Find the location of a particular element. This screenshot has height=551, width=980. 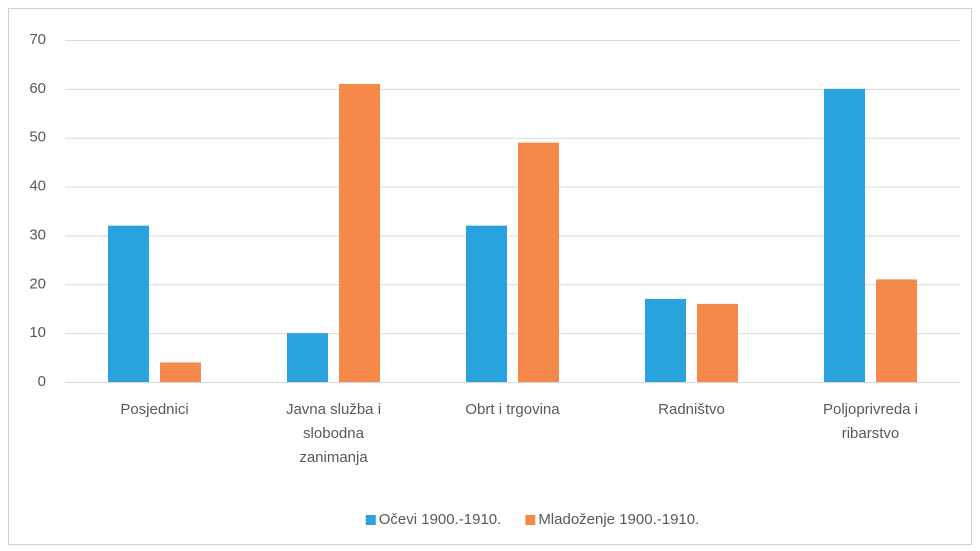

x-tick-label: Obrt i trgovina is located at coordinates (512, 409).